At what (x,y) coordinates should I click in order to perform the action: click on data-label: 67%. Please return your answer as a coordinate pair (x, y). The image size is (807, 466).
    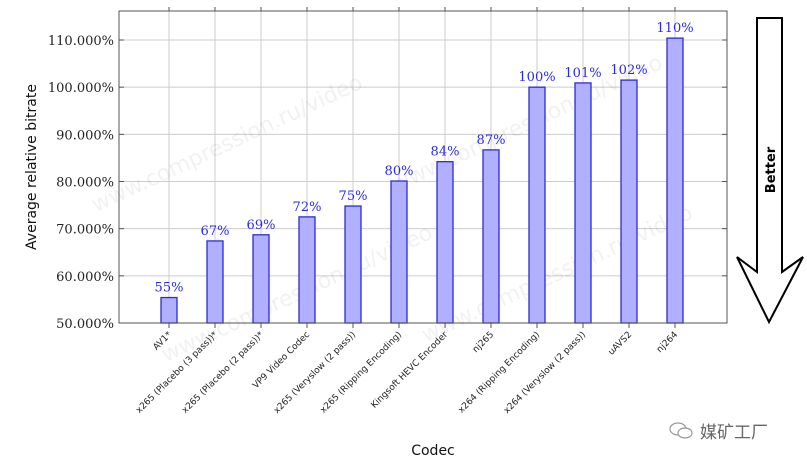
    Looking at the image, I should click on (215, 231).